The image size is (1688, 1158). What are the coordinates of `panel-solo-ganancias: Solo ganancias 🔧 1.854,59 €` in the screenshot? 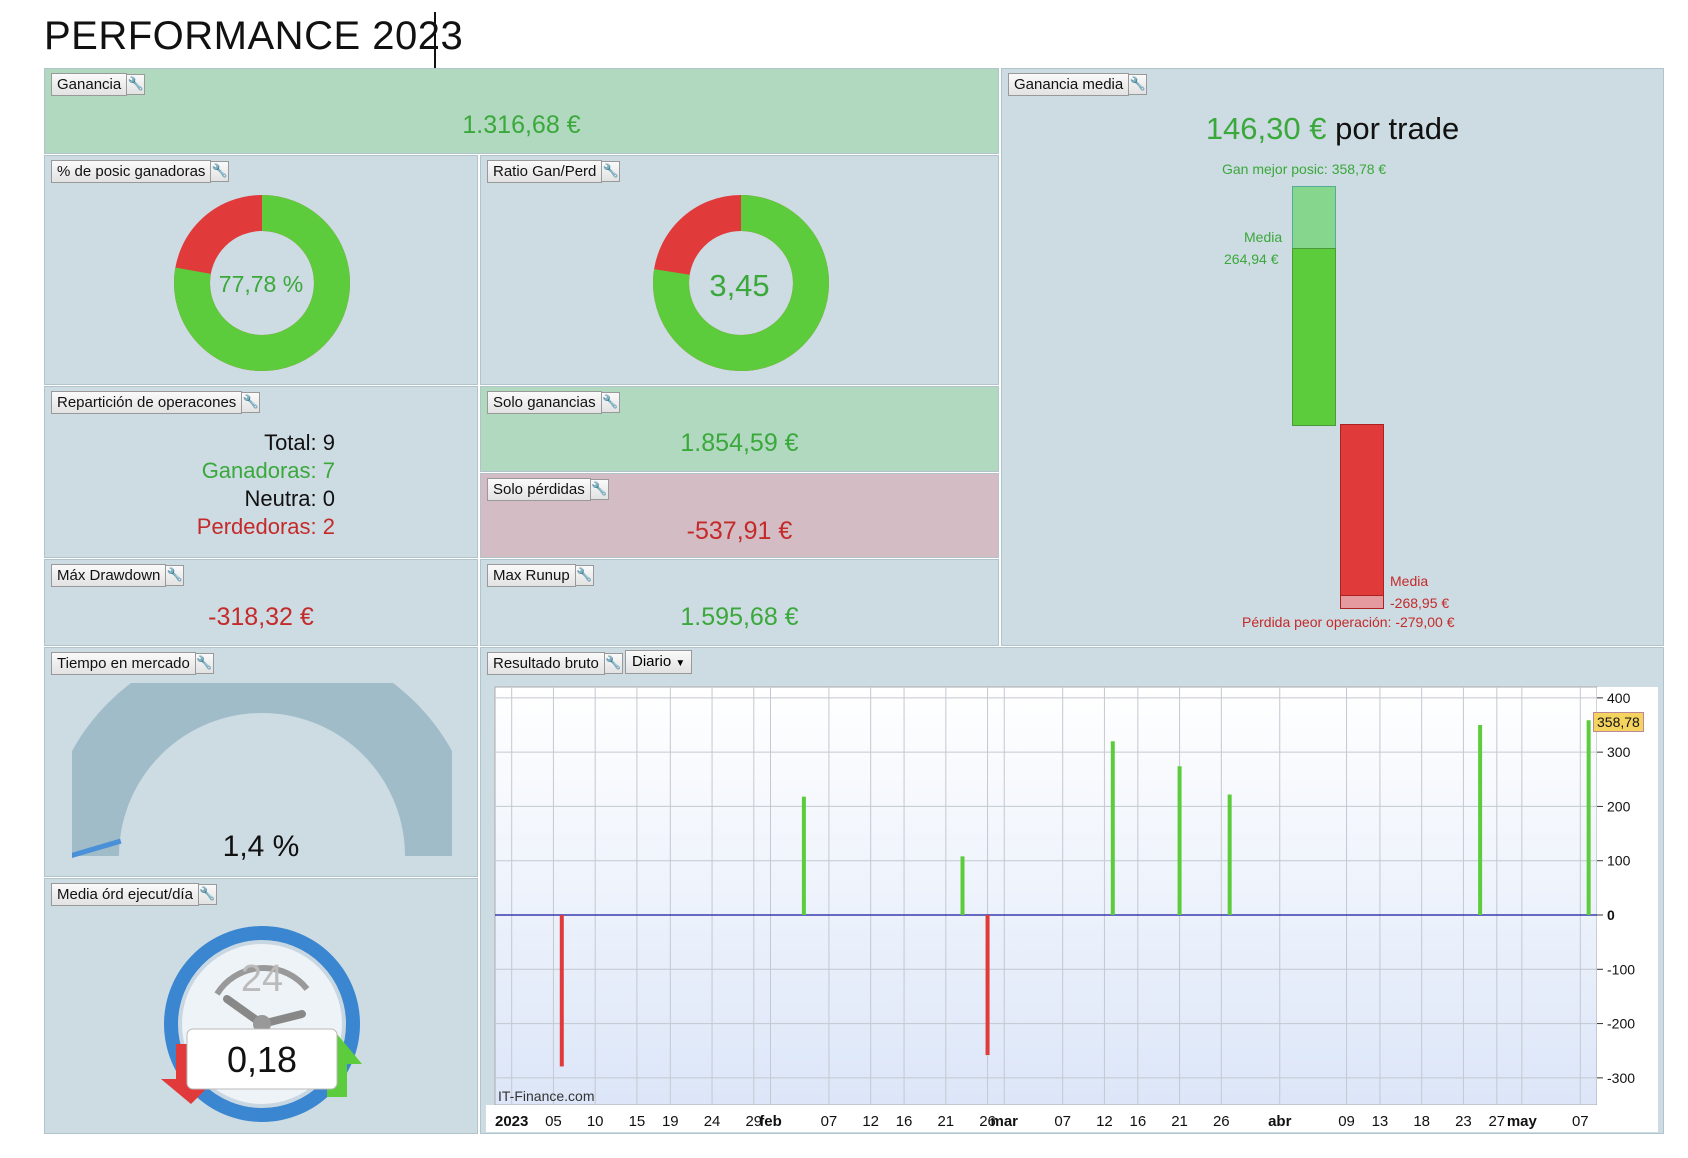 It's located at (739, 429).